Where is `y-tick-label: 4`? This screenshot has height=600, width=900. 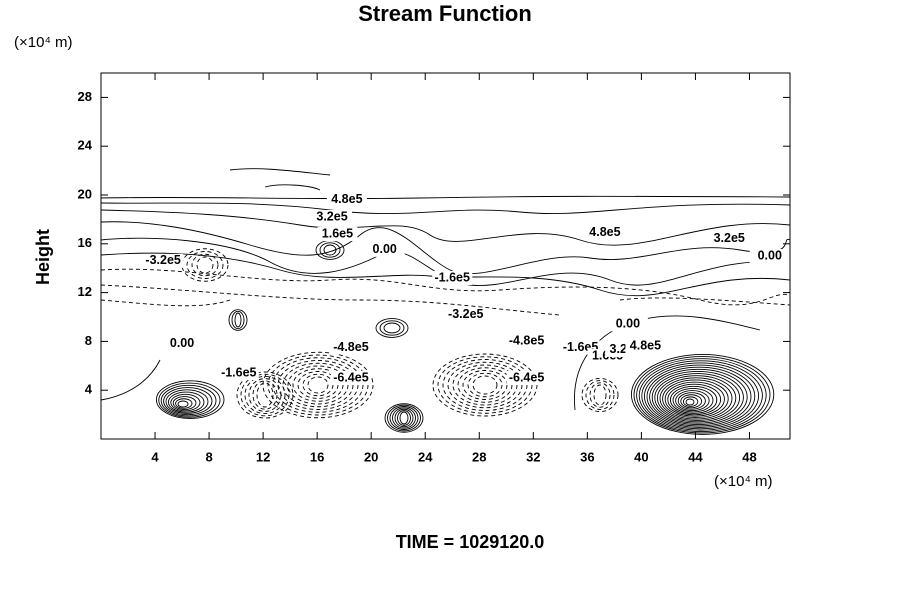
y-tick-label: 4 is located at coordinates (89, 389).